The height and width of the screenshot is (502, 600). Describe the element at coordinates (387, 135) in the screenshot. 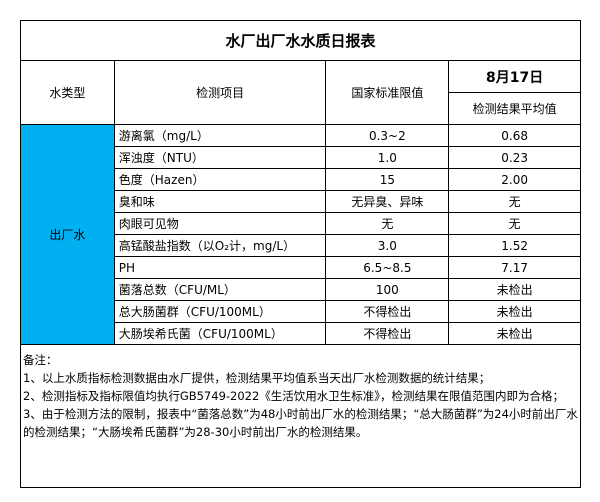

I see `limit-cell: 0.3~2` at that location.